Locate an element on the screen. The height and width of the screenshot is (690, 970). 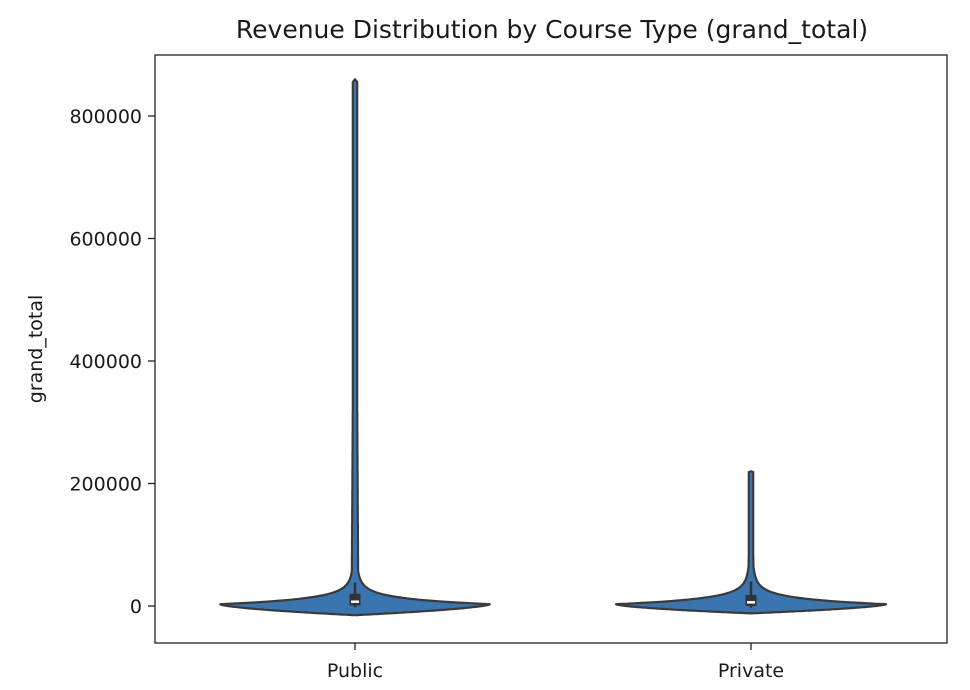
x-axis-ticks: Public Private is located at coordinates (555, 662).